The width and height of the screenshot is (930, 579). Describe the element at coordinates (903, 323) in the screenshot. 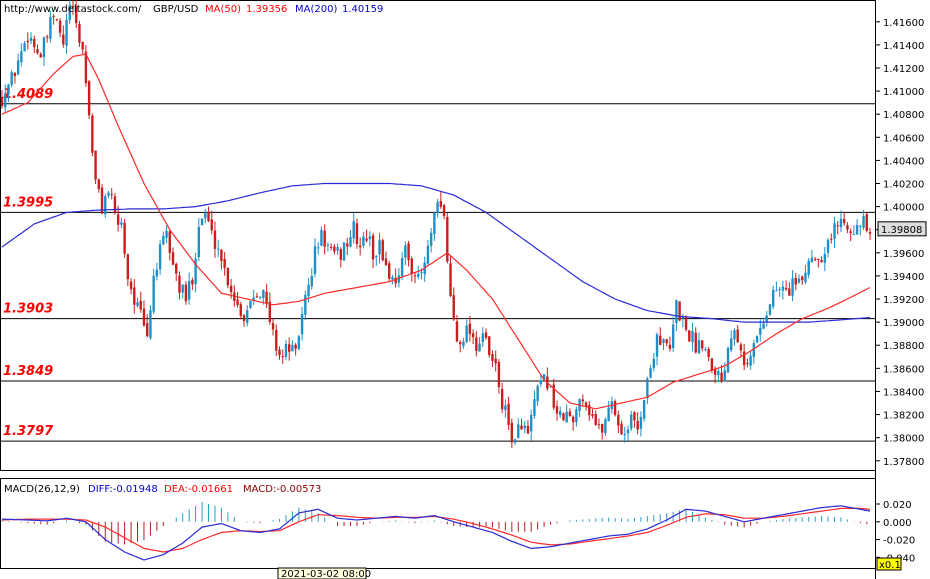

I see `price-tick-label: 1.39000` at that location.